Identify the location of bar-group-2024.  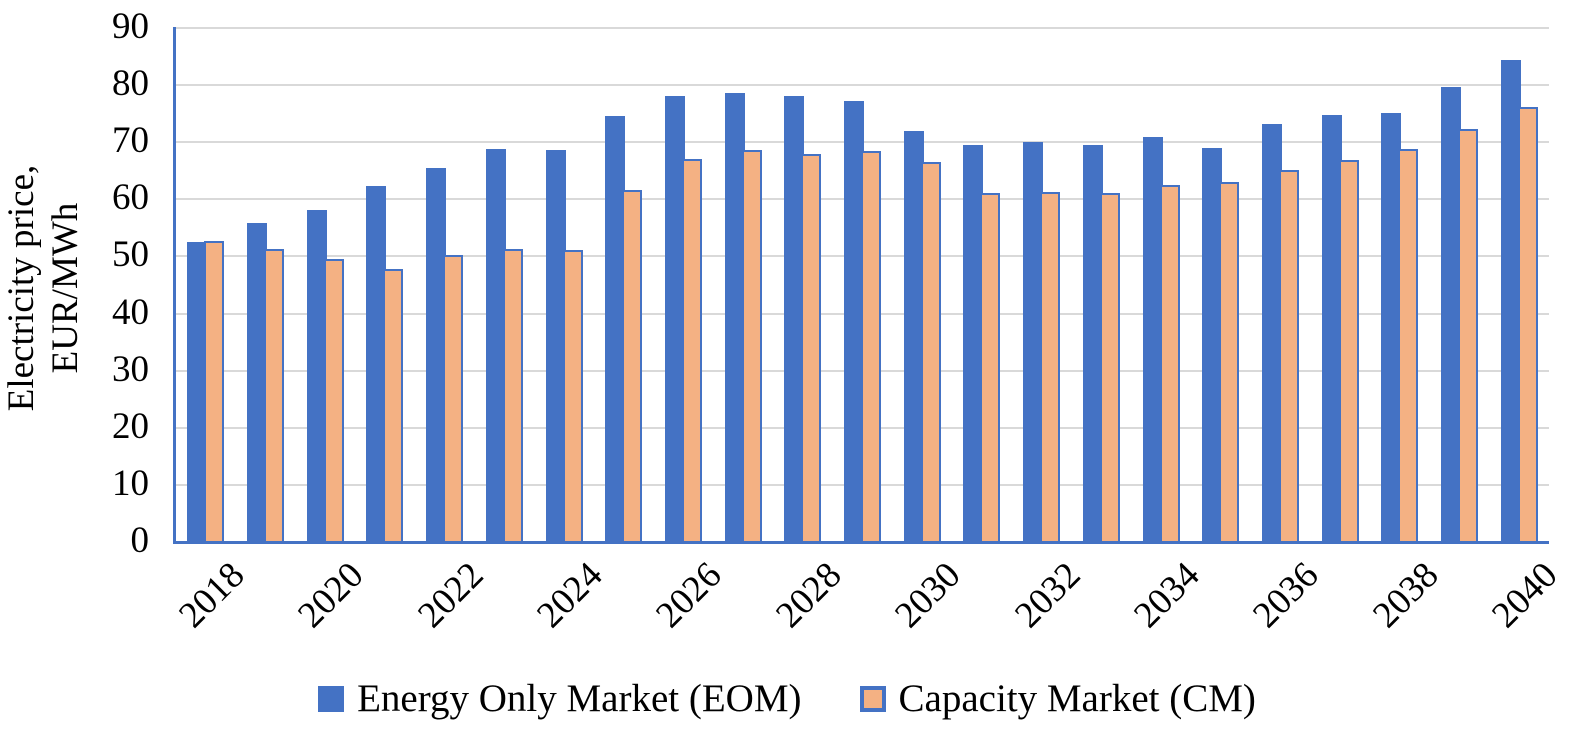
(564, 284).